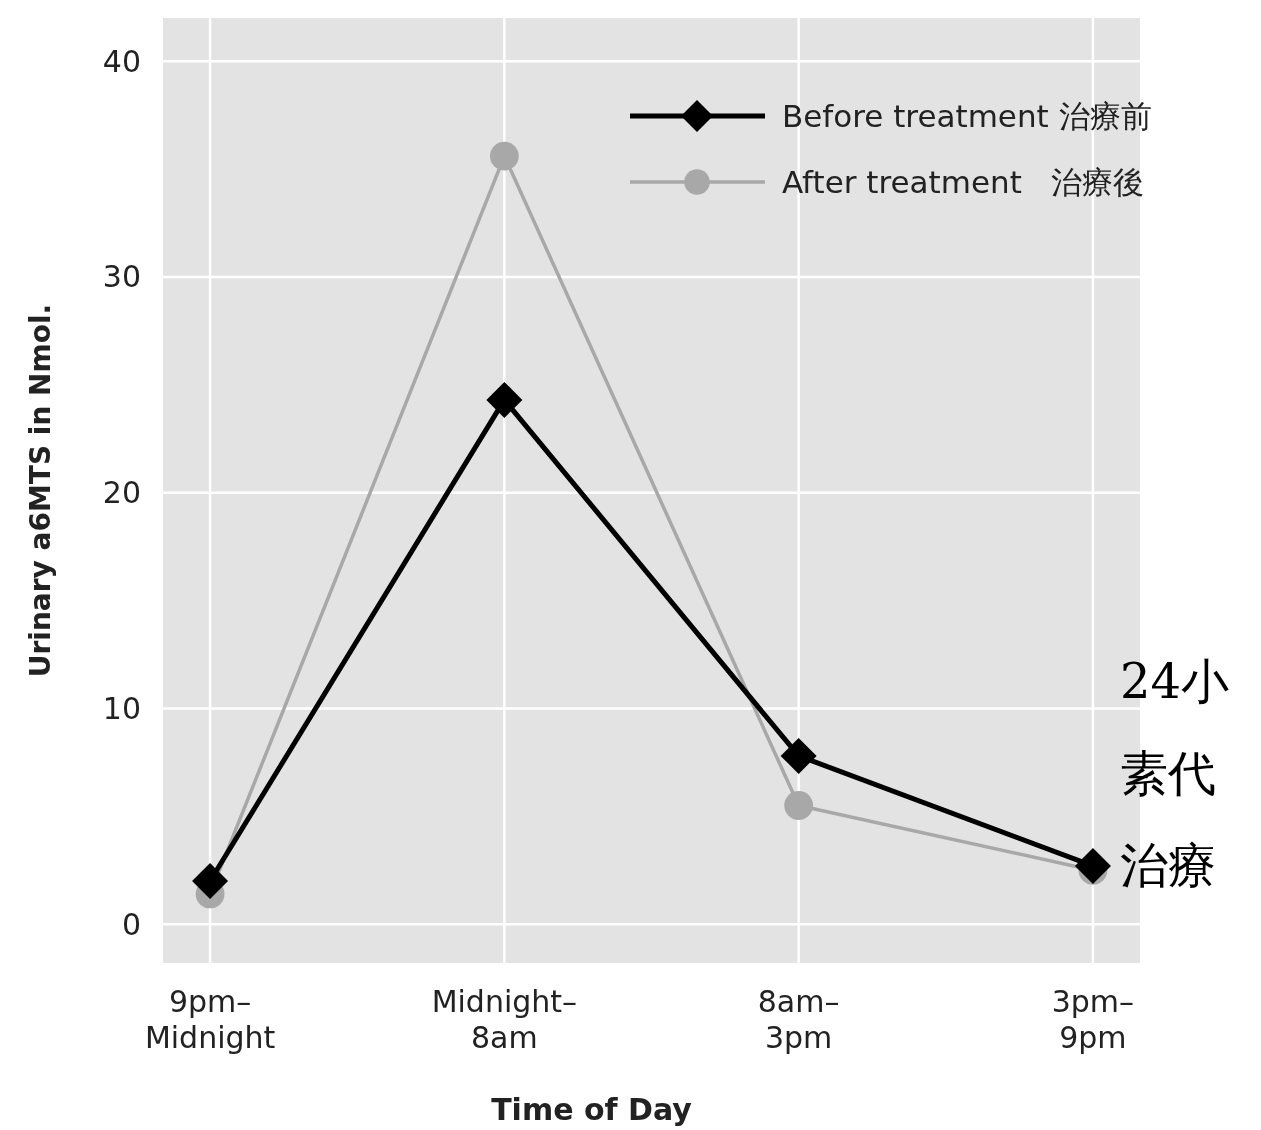 The width and height of the screenshot is (1261, 1130). I want to click on y-tick-label: 40, so click(121, 61).